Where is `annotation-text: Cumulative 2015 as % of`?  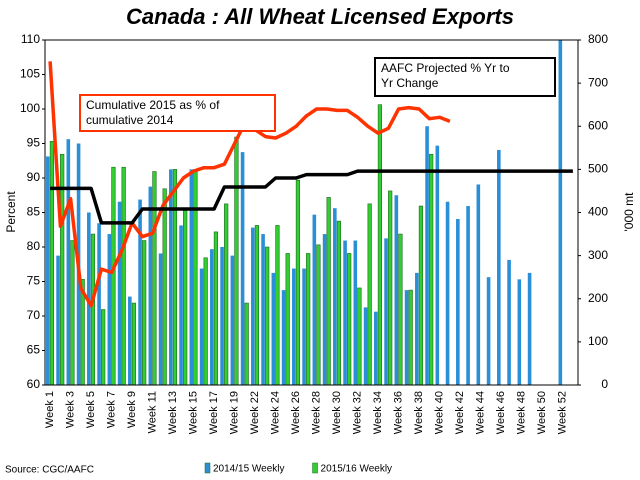 annotation-text: Cumulative 2015 as % of is located at coordinates (153, 105).